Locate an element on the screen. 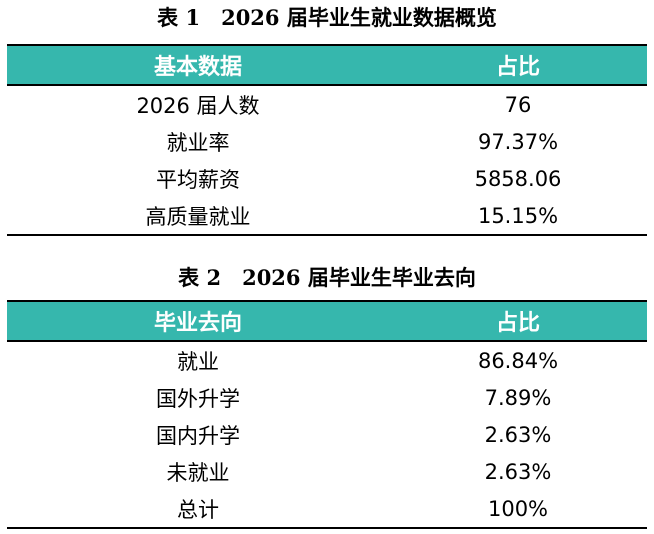 The height and width of the screenshot is (534, 654). row-value: 15.15% is located at coordinates (518, 216).